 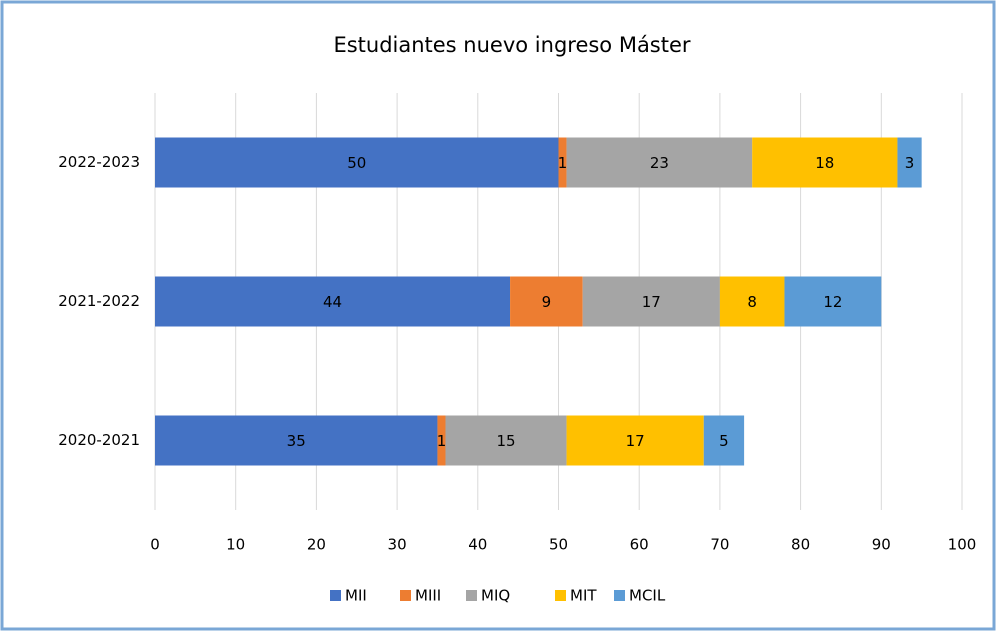 What do you see at coordinates (356, 596) in the screenshot?
I see `legend-label: MII` at bounding box center [356, 596].